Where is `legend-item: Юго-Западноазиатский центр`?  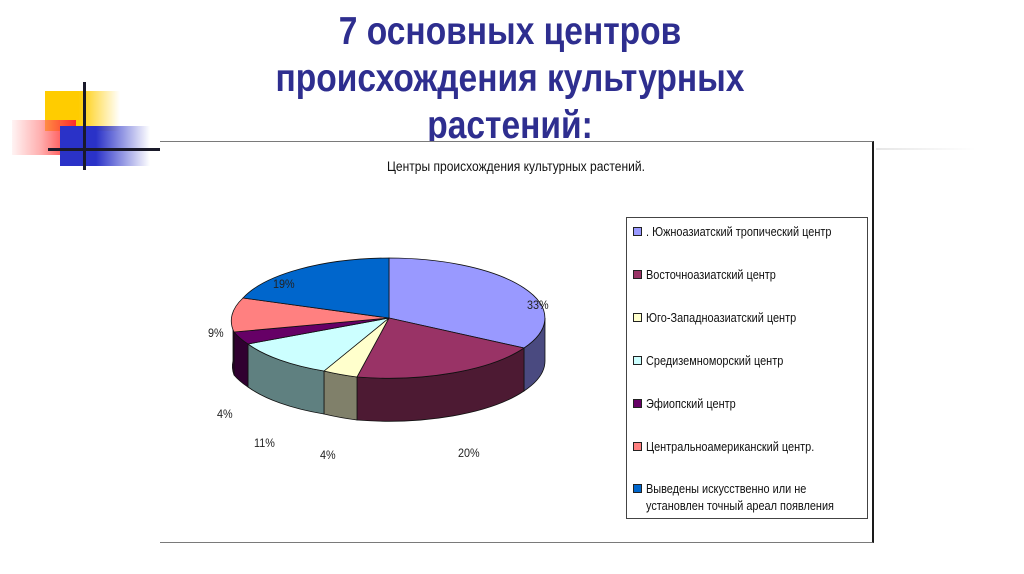
legend-item: Юго-Западноазиатский центр is located at coordinates (729, 317).